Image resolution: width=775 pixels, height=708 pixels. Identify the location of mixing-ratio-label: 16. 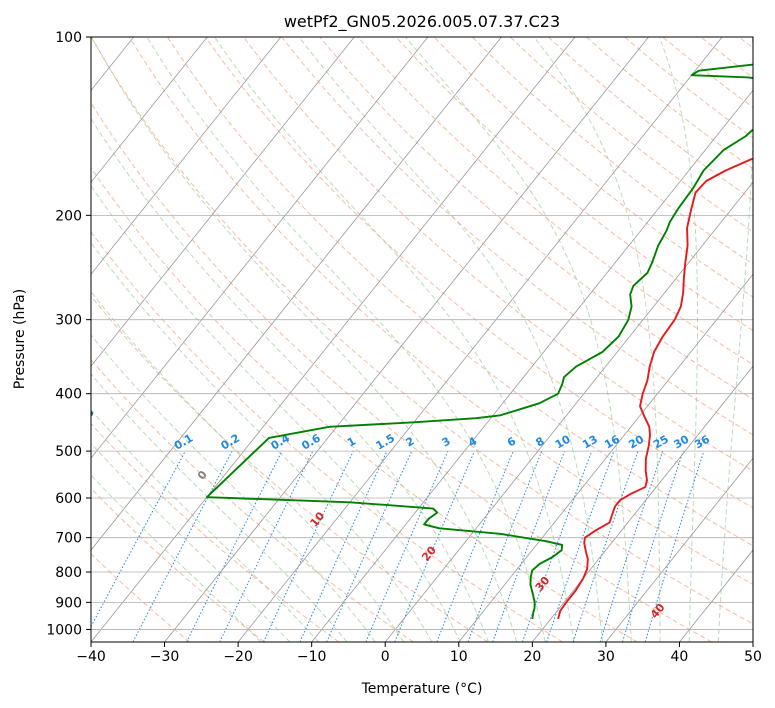
(612, 441).